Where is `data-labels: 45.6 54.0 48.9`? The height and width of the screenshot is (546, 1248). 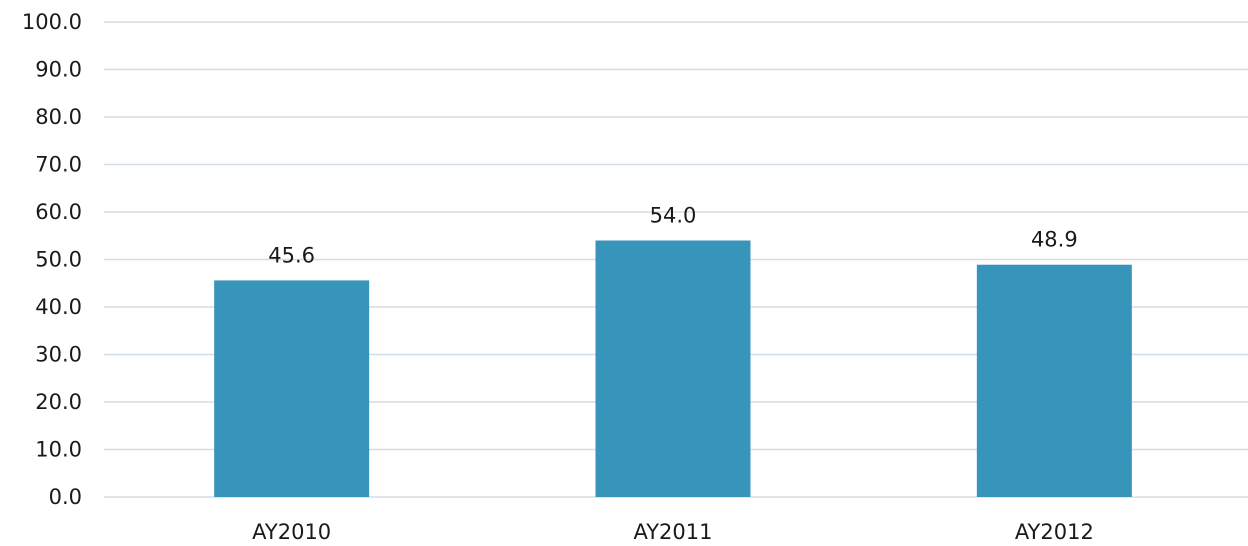 data-labels: 45.6 54.0 48.9 is located at coordinates (672, 236).